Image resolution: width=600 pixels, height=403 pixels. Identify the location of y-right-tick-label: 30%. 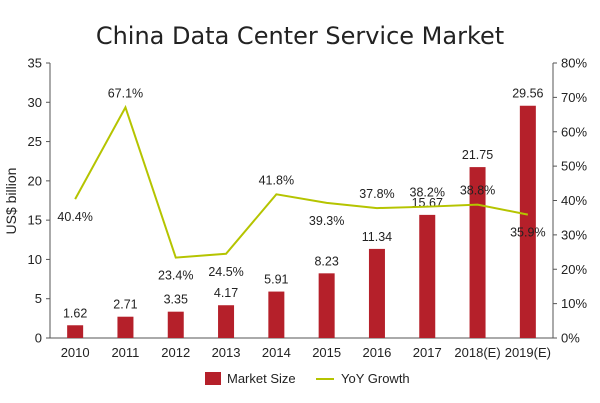
(574, 234).